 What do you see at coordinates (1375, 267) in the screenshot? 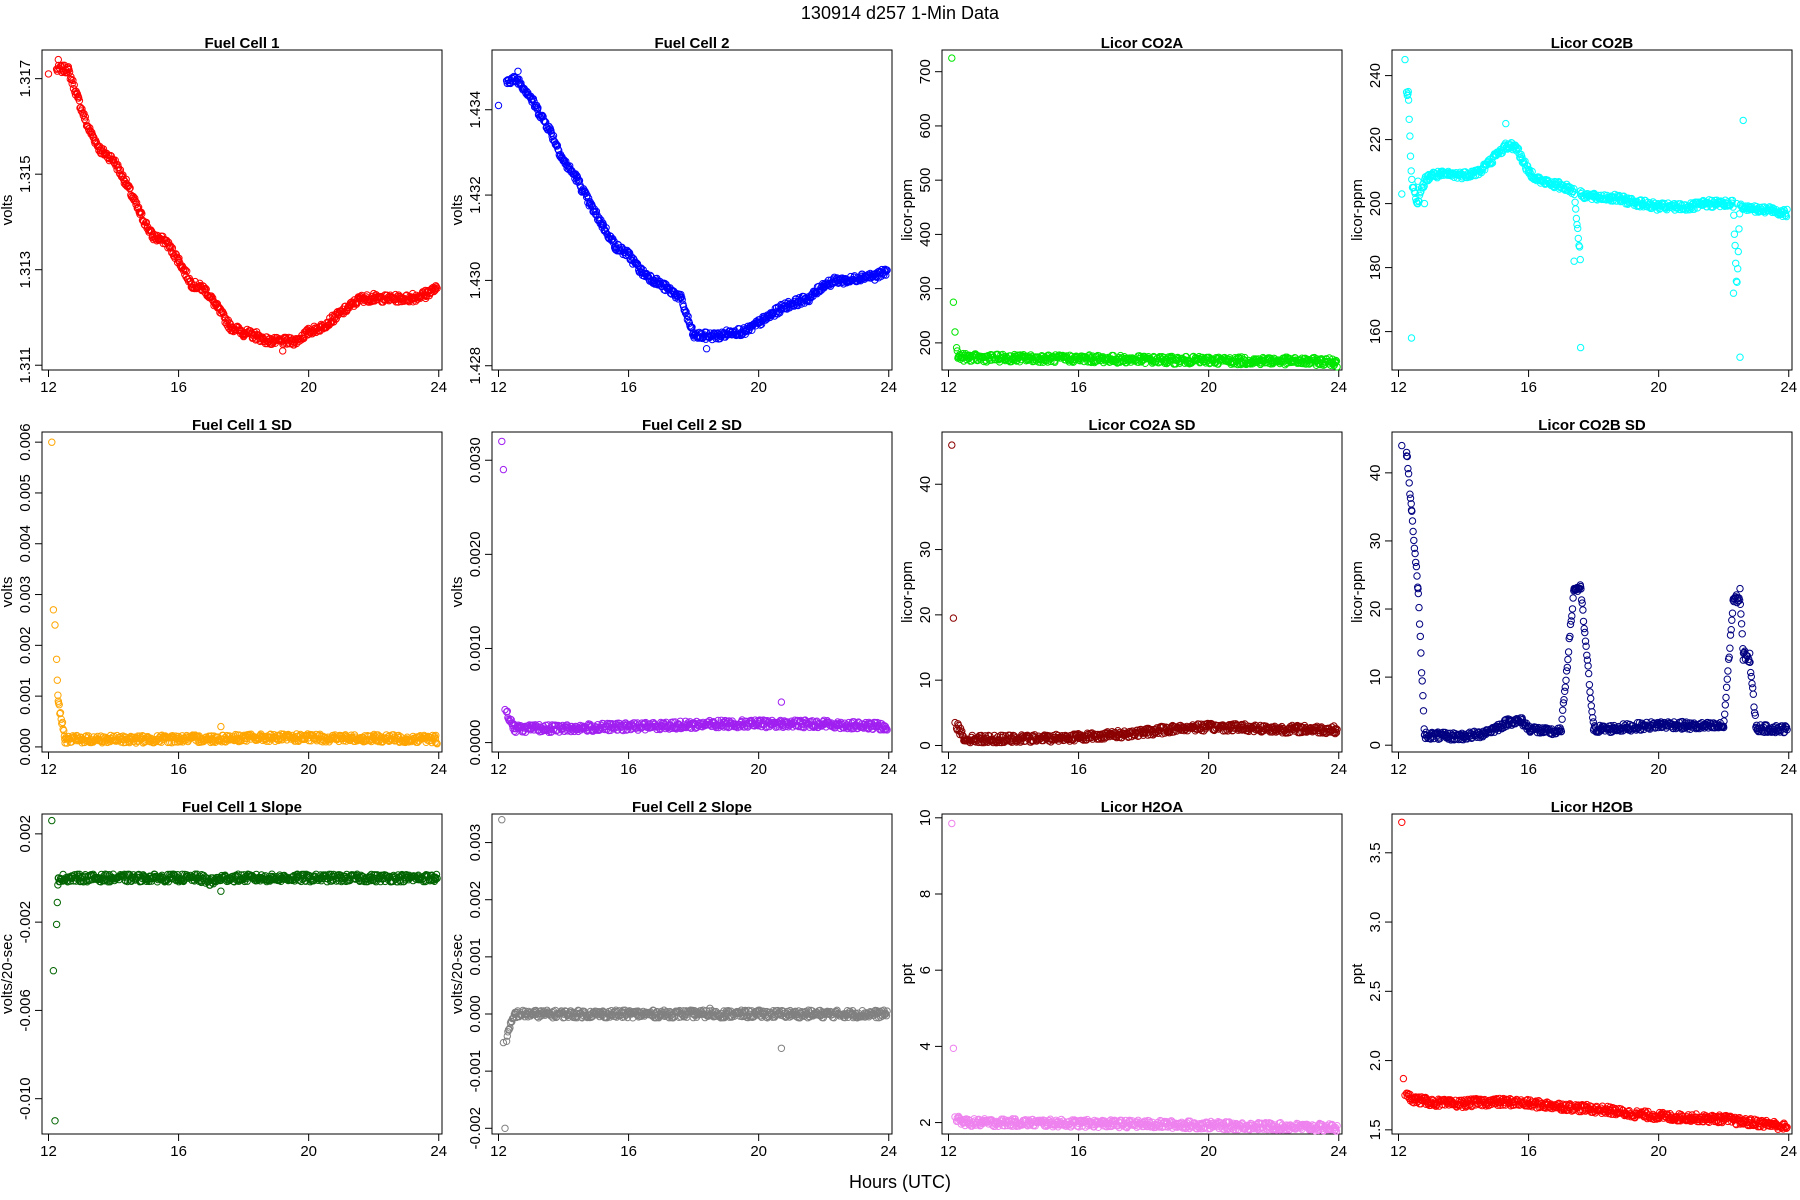
I see `y-tick-label: 180` at bounding box center [1375, 267].